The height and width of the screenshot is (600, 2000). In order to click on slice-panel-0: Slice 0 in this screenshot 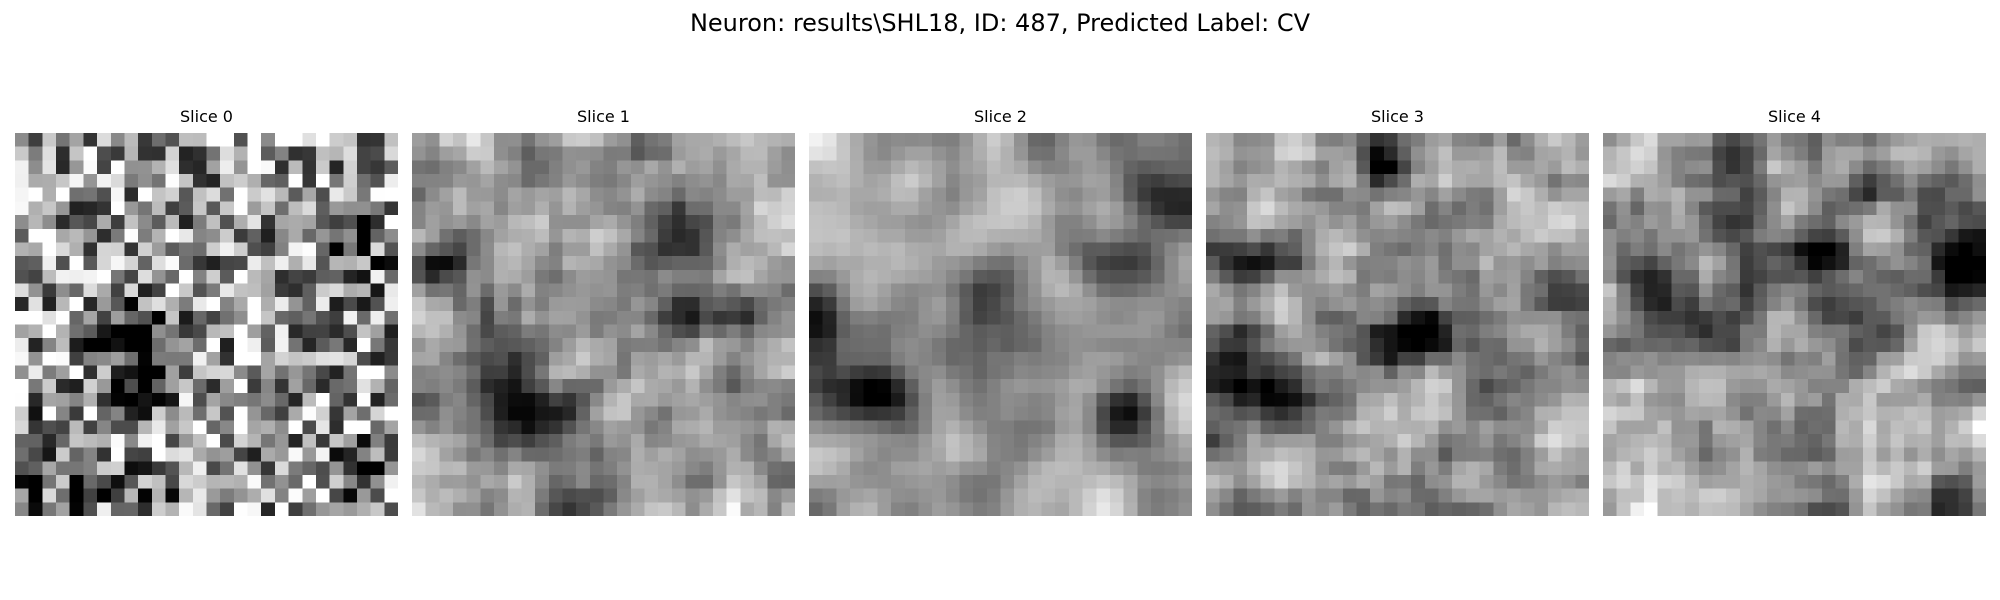, I will do `click(206, 311)`.